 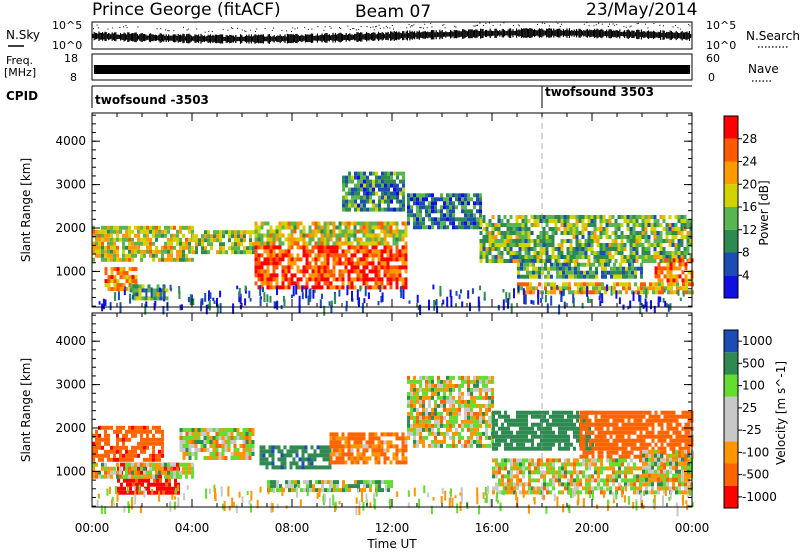 I want to click on beam-title: Beam 07, so click(x=393, y=12).